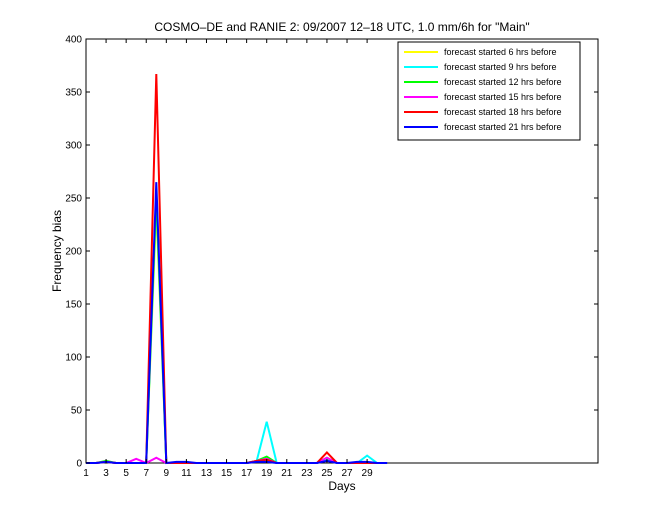 This screenshot has width=660, height=520. I want to click on legend-label-3: forecast started 12 hrs before, so click(503, 82).